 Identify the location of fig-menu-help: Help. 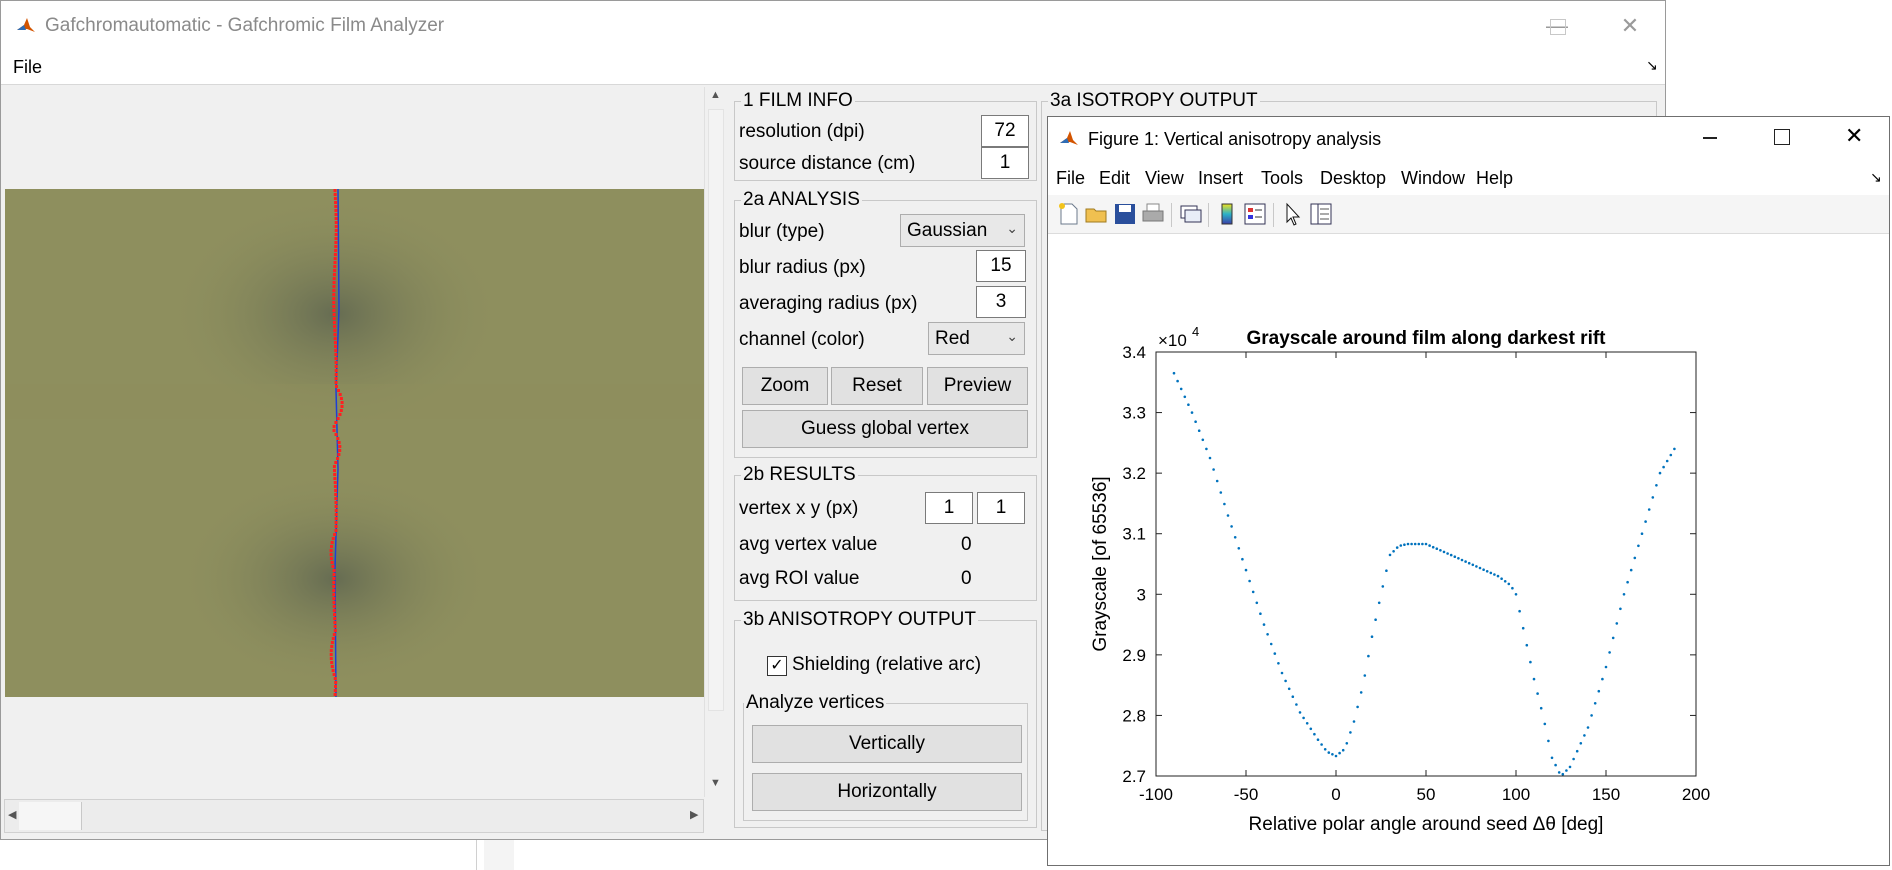
(1495, 178).